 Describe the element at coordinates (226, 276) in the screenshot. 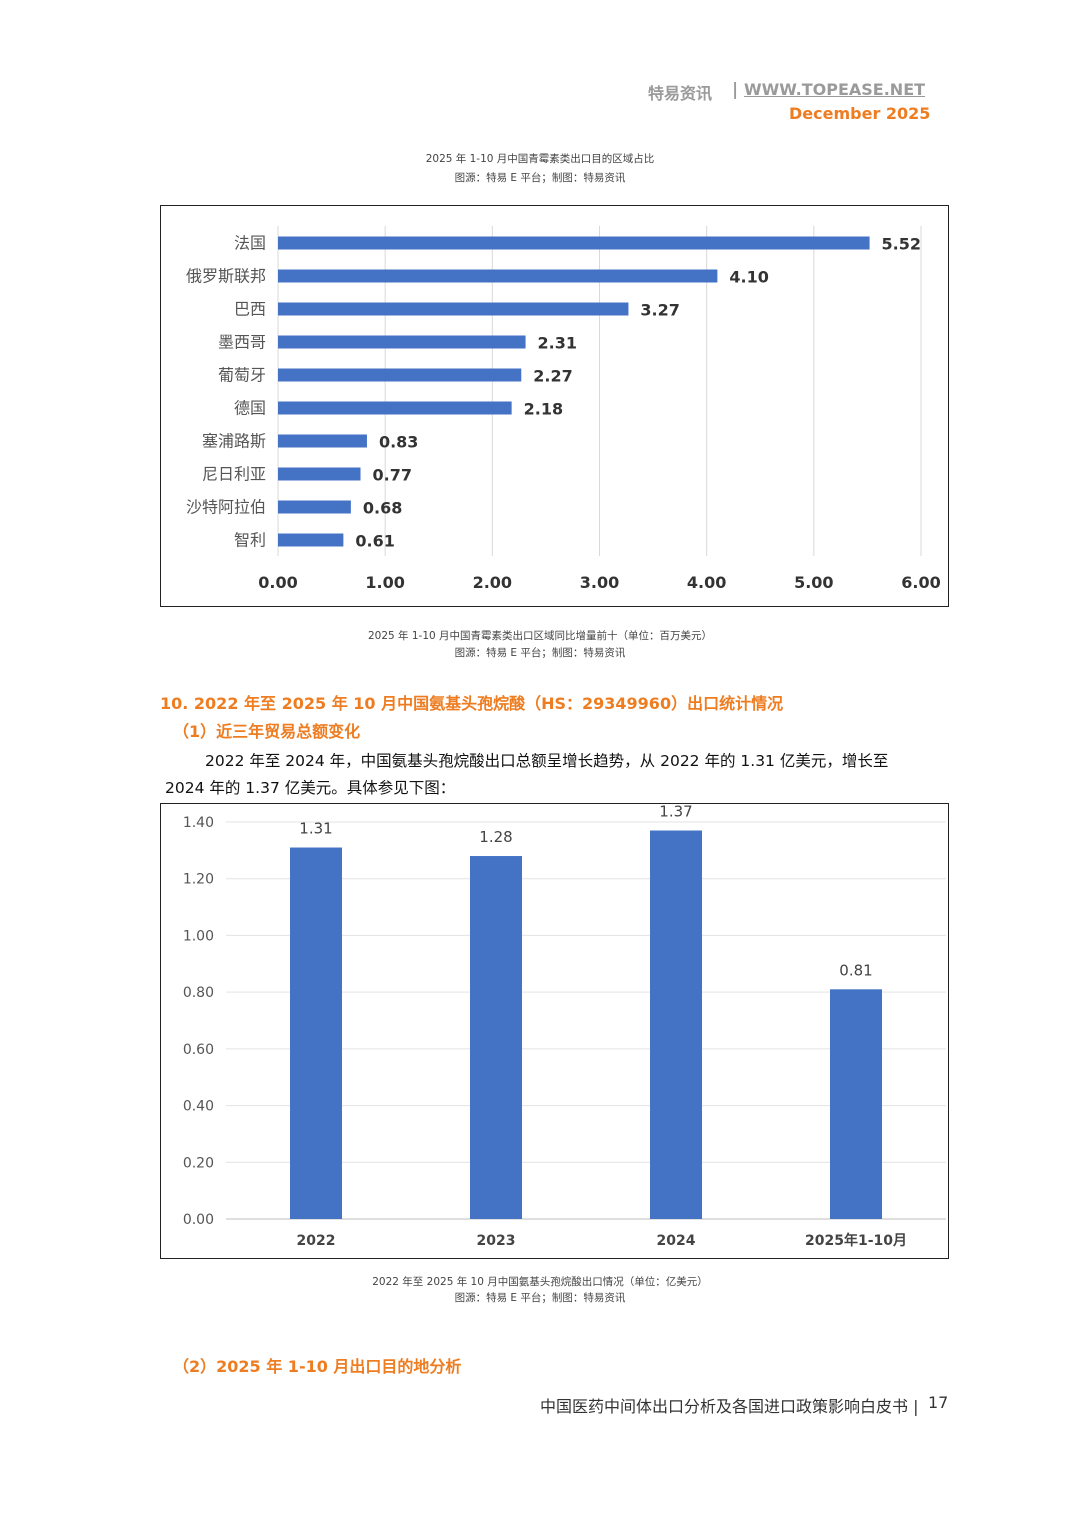

I see `chart1-category-label: 俄罗斯联邦` at that location.